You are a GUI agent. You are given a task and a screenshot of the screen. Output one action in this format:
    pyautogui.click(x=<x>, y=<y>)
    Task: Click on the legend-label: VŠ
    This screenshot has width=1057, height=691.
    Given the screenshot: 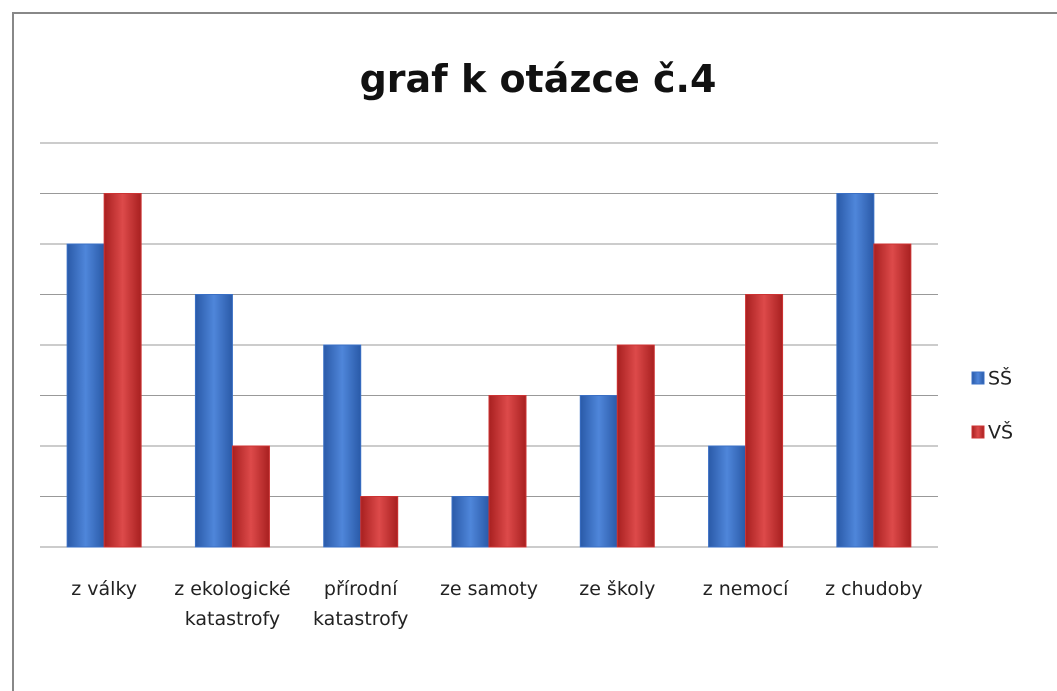 What is the action you would take?
    pyautogui.click(x=1000, y=432)
    